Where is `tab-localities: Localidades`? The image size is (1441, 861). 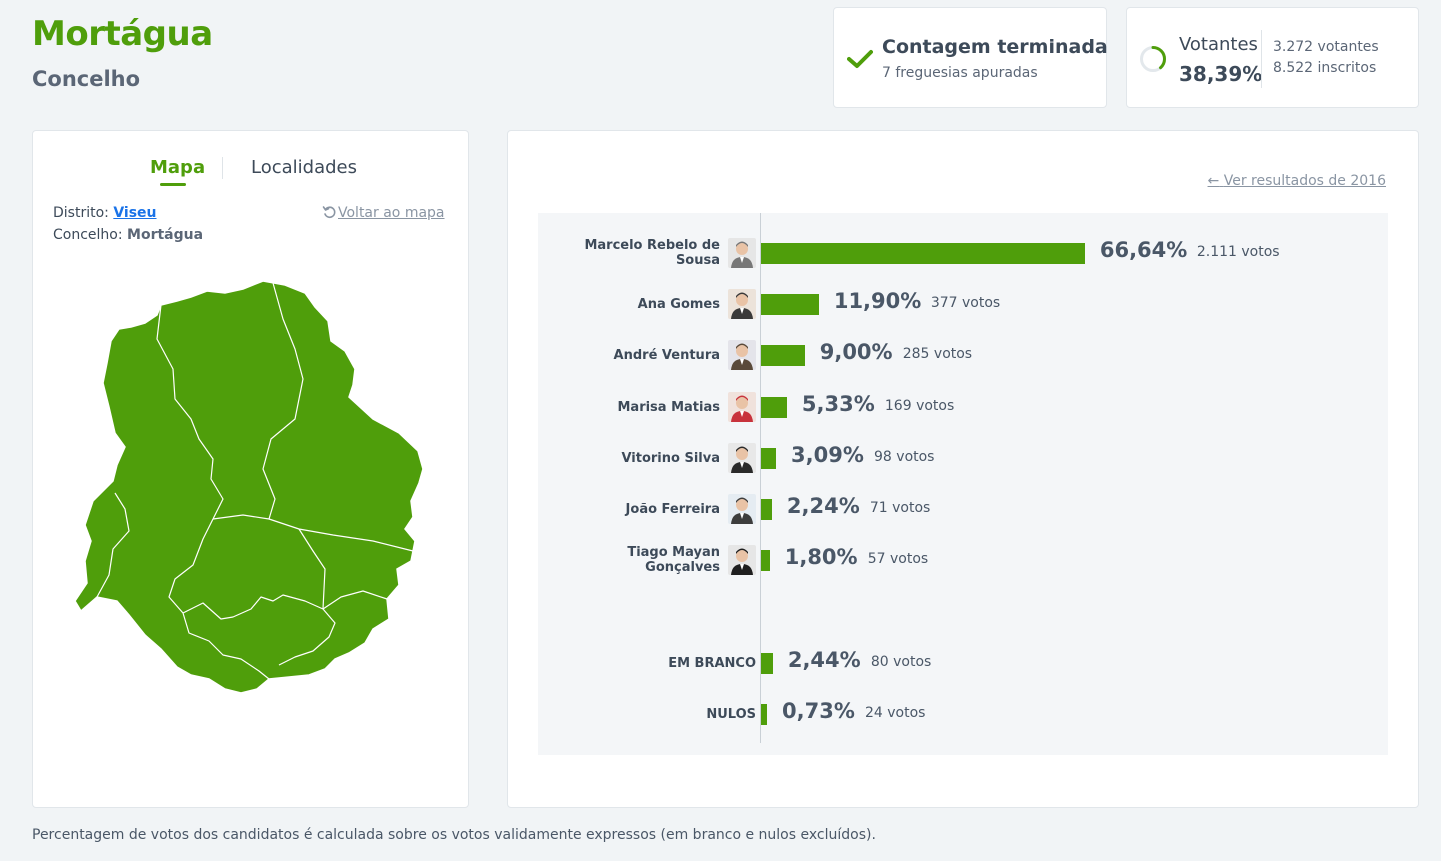
tab-localities: Localidades is located at coordinates (304, 167).